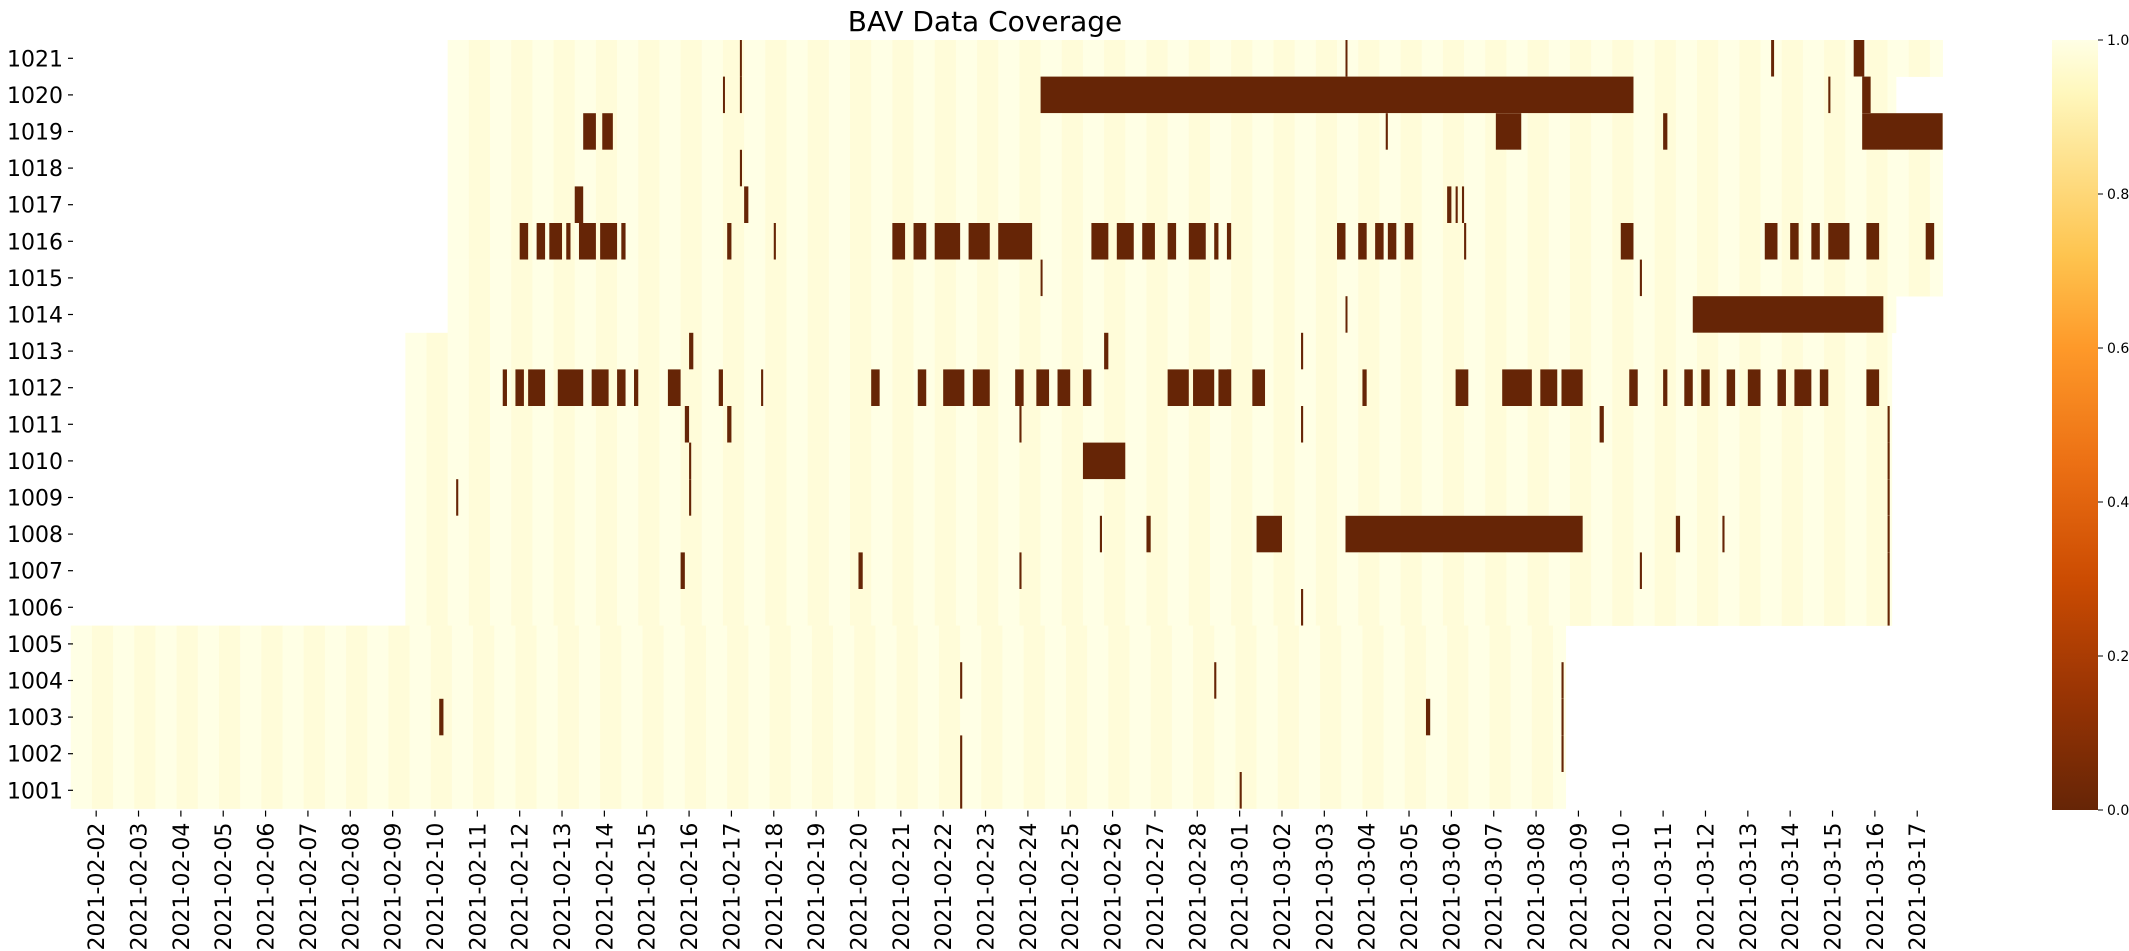 The width and height of the screenshot is (2129, 951). What do you see at coordinates (732, 887) in the screenshot?
I see `x-tick-label: 2021-02-17` at bounding box center [732, 887].